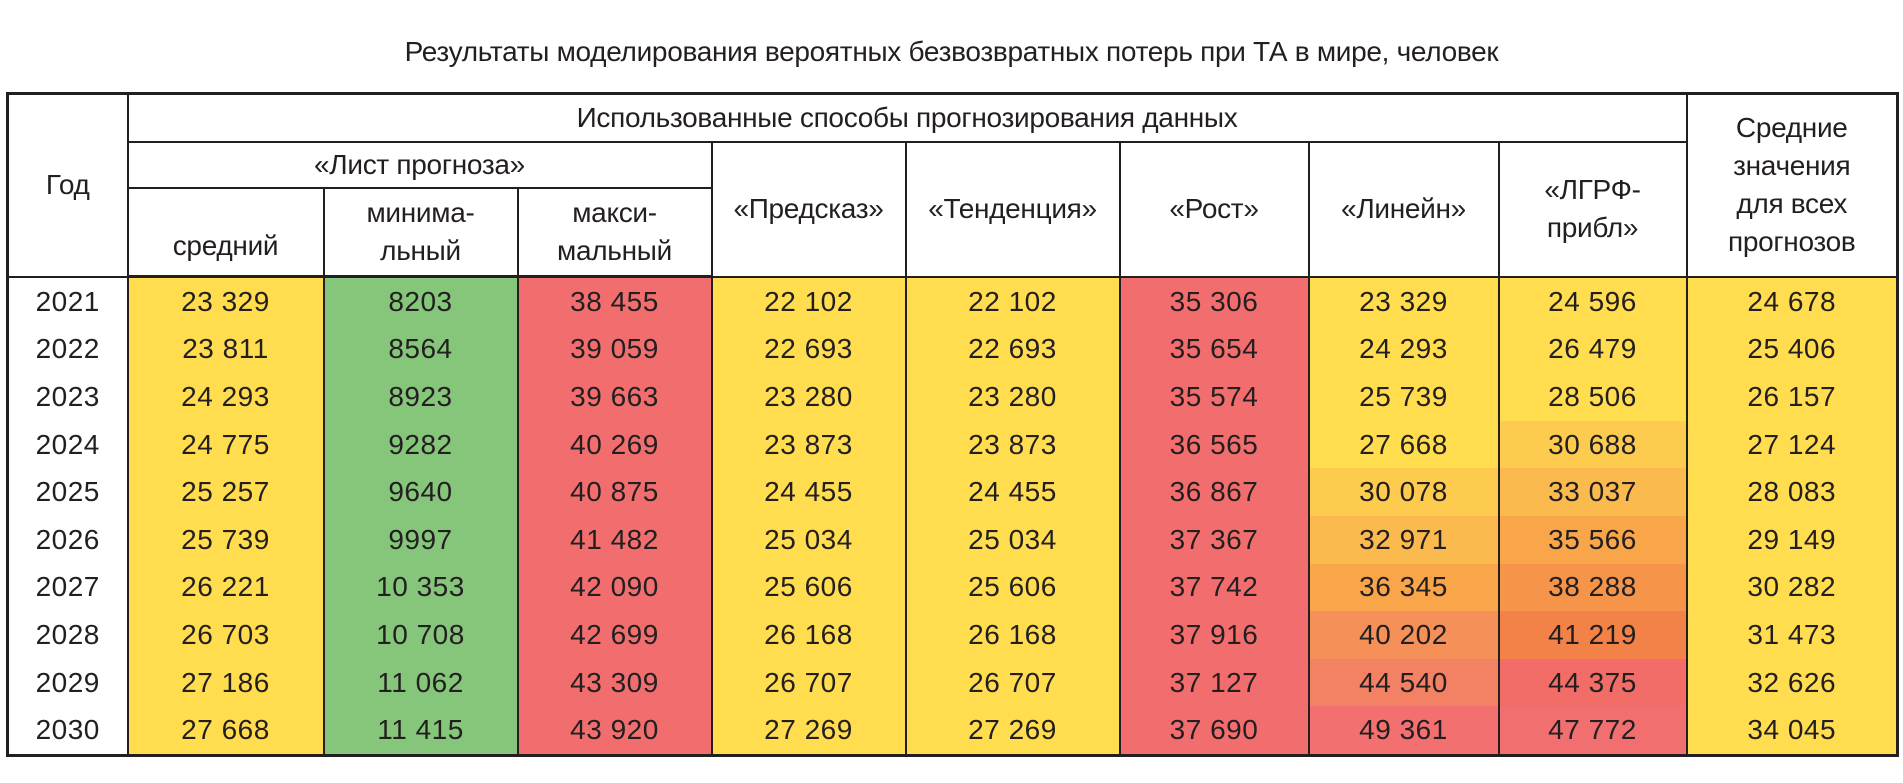 This screenshot has height=783, width=1903. I want to click on cell-forecast-min: 8564, so click(420, 349).